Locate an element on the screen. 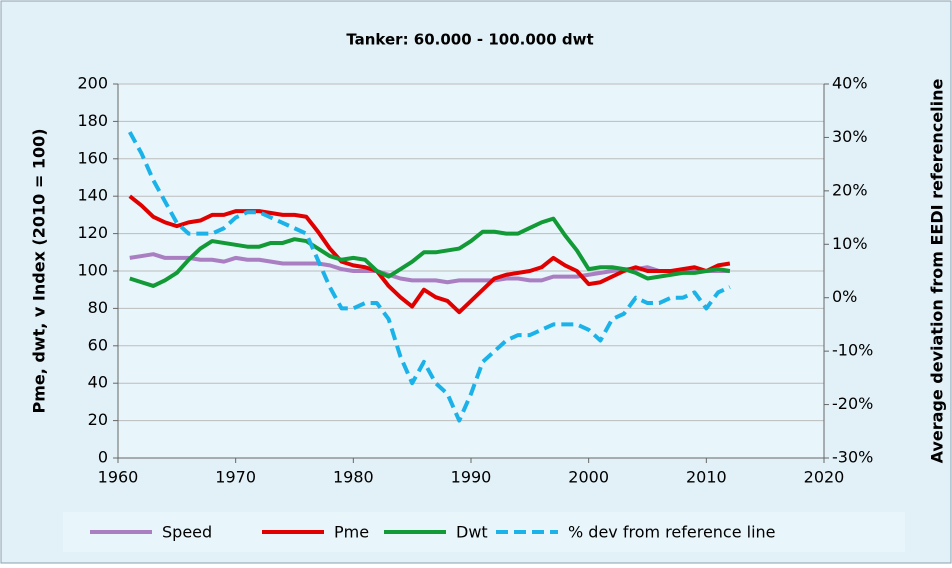 Image resolution: width=952 pixels, height=568 pixels. y-tick-label: 0 is located at coordinates (103, 457).